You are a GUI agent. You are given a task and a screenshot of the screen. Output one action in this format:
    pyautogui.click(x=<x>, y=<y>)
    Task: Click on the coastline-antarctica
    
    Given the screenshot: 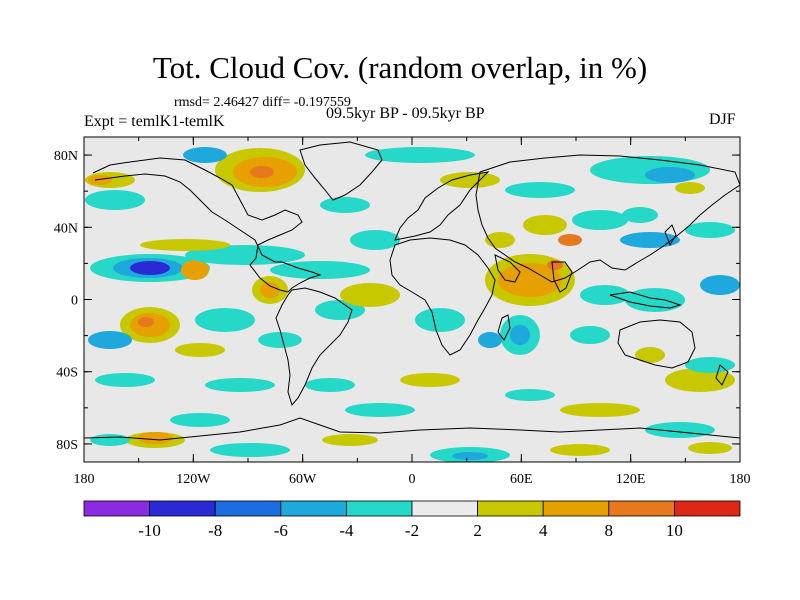 What is the action you would take?
    pyautogui.click(x=412, y=429)
    